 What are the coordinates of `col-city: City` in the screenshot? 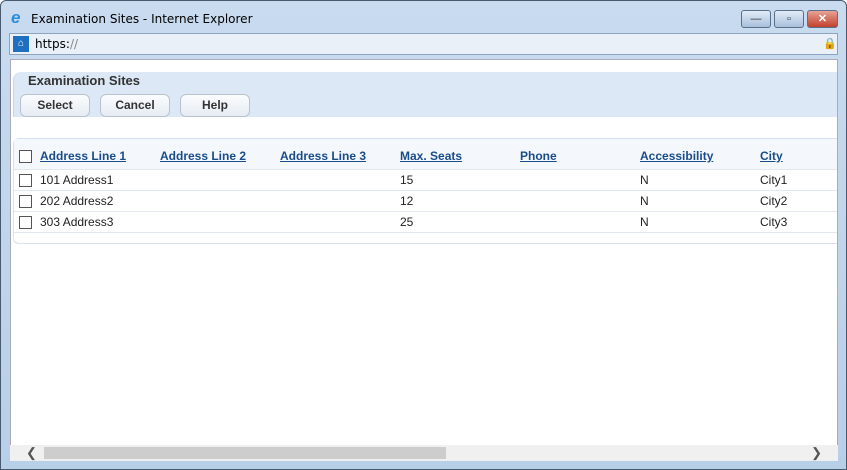 It's located at (771, 156).